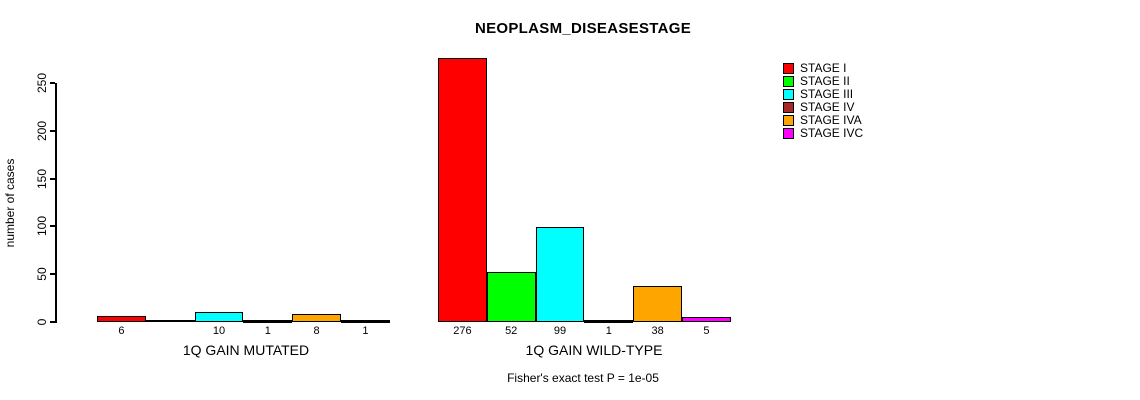 This screenshot has width=1140, height=400. I want to click on legend-label: STAGE IVA, so click(831, 120).